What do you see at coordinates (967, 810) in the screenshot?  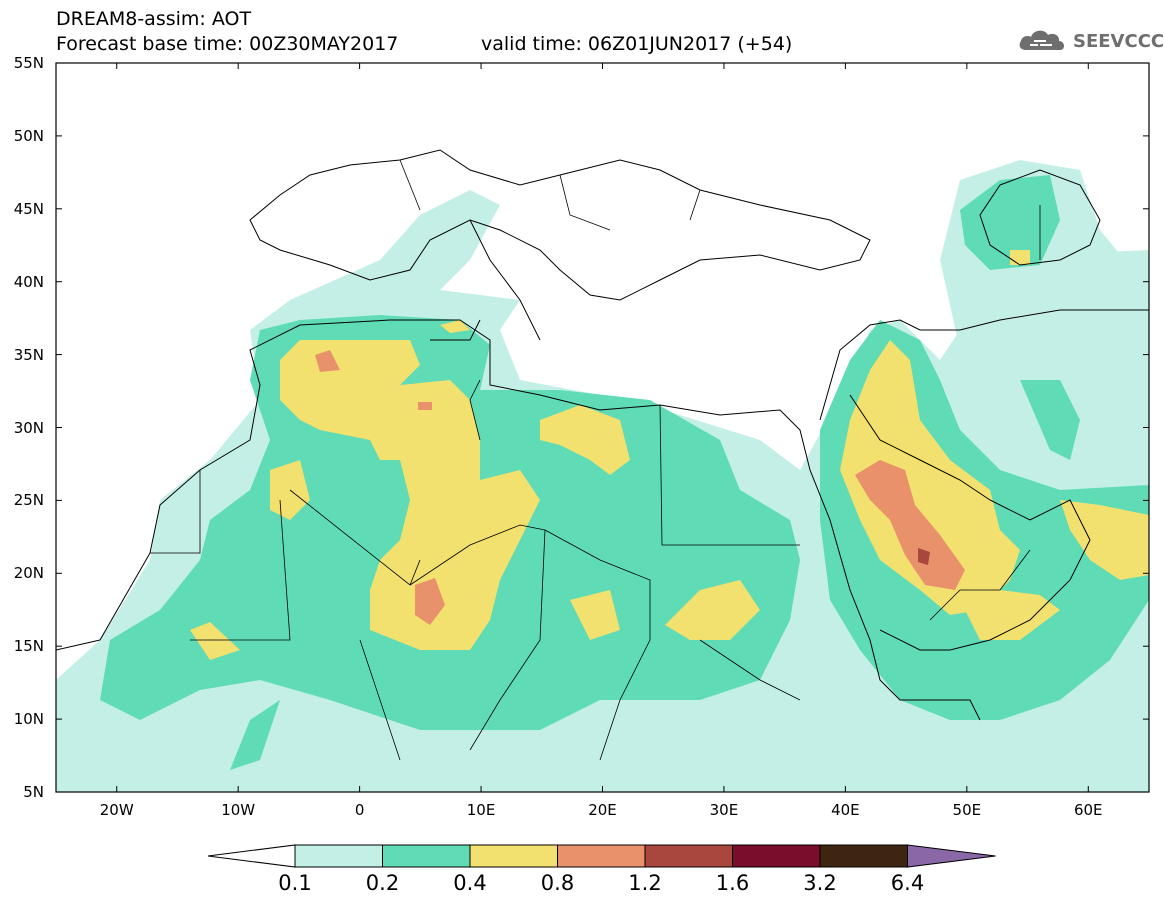 I see `lon-tick-label: 50E` at bounding box center [967, 810].